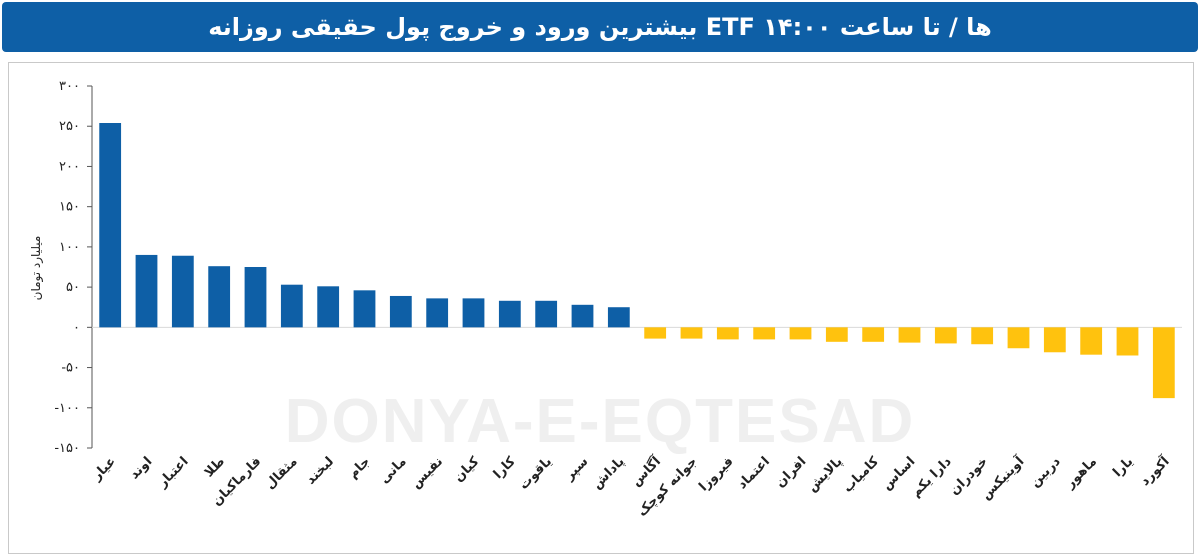 Image resolution: width=1200 pixels, height=560 pixels. Describe the element at coordinates (69, 166) in the screenshot. I see `y-tick-label: ۲۰۰` at that location.